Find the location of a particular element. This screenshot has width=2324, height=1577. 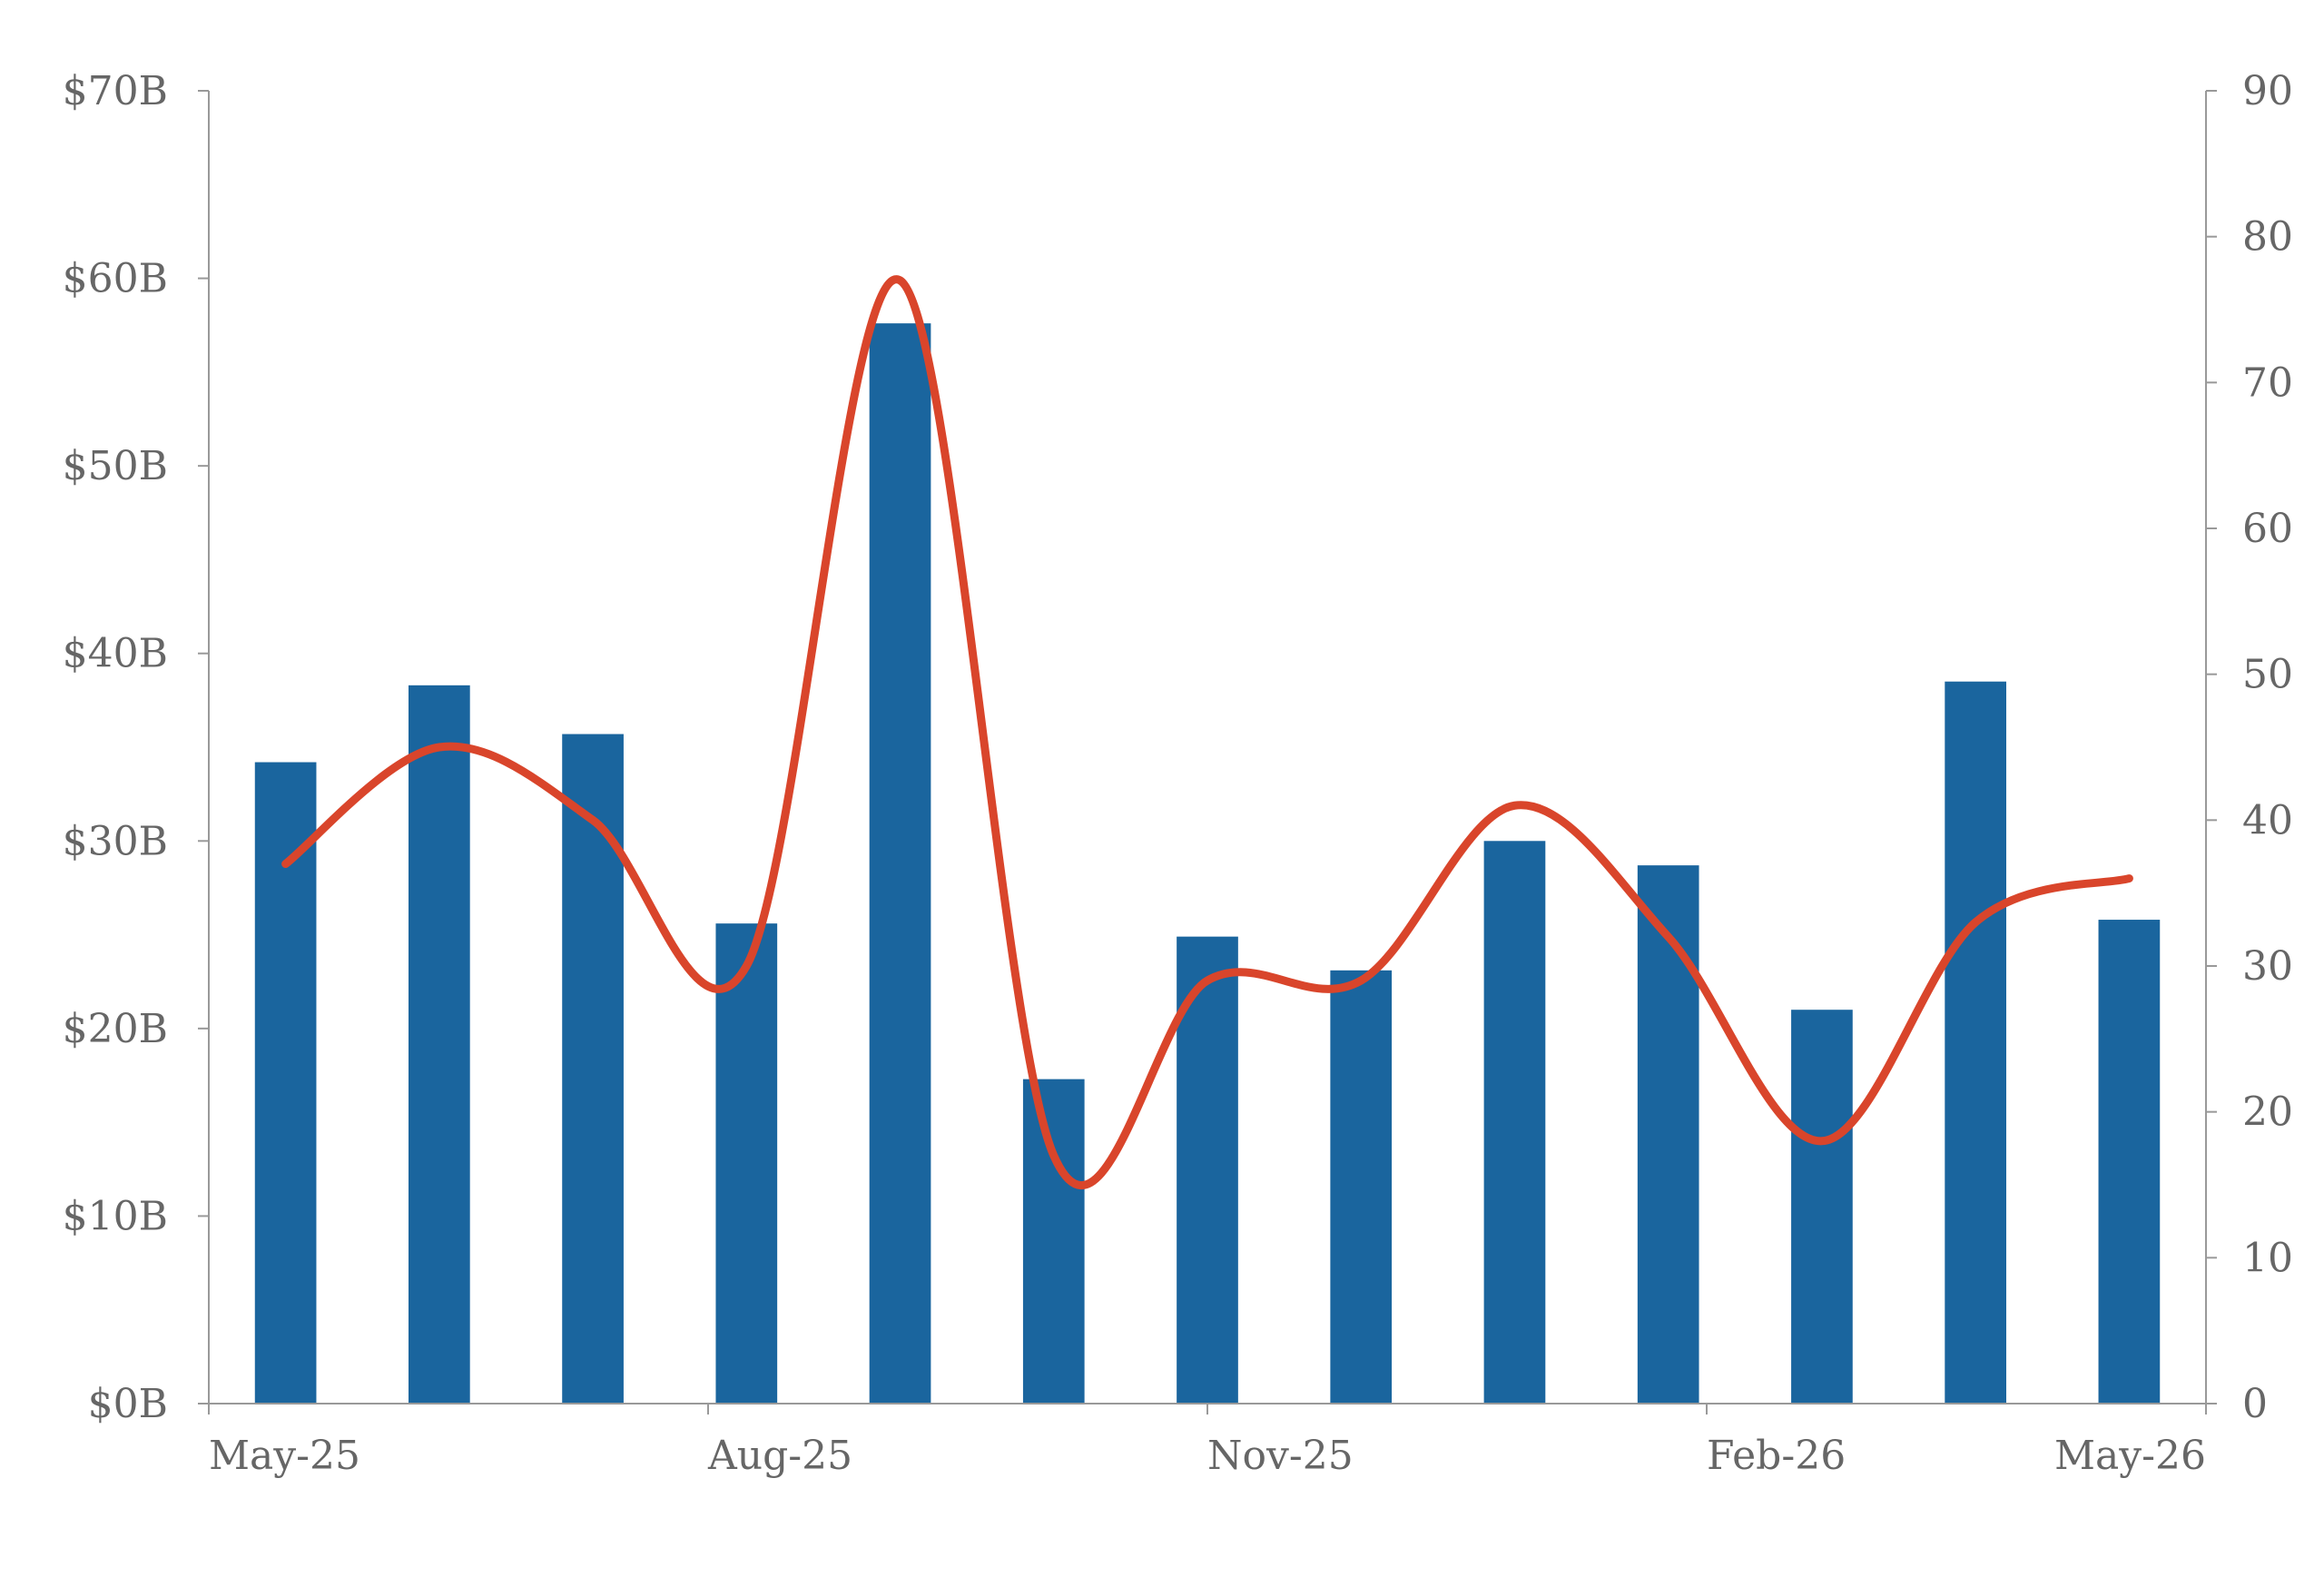

x-tick-label: May-25 is located at coordinates (284, 1456).